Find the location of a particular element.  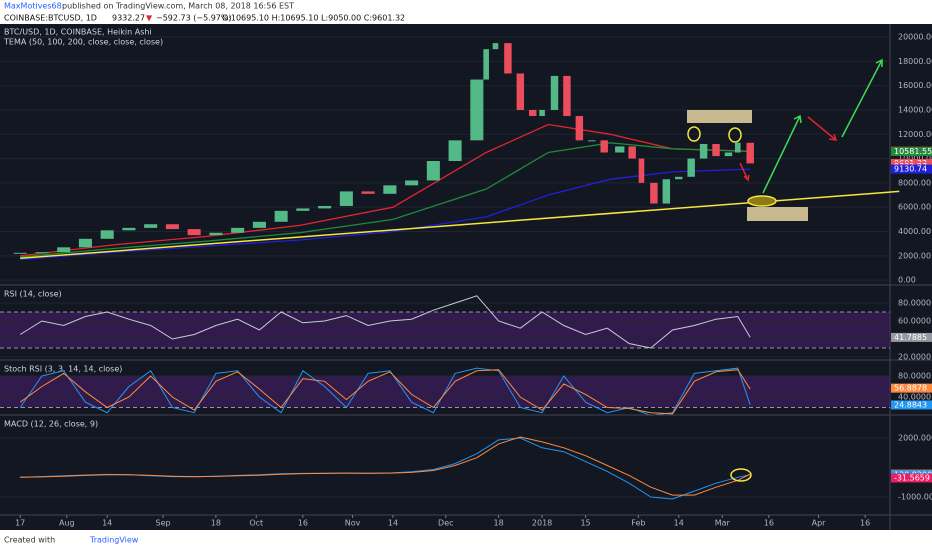

y-tick-label: 16000.00 is located at coordinates (915, 85).